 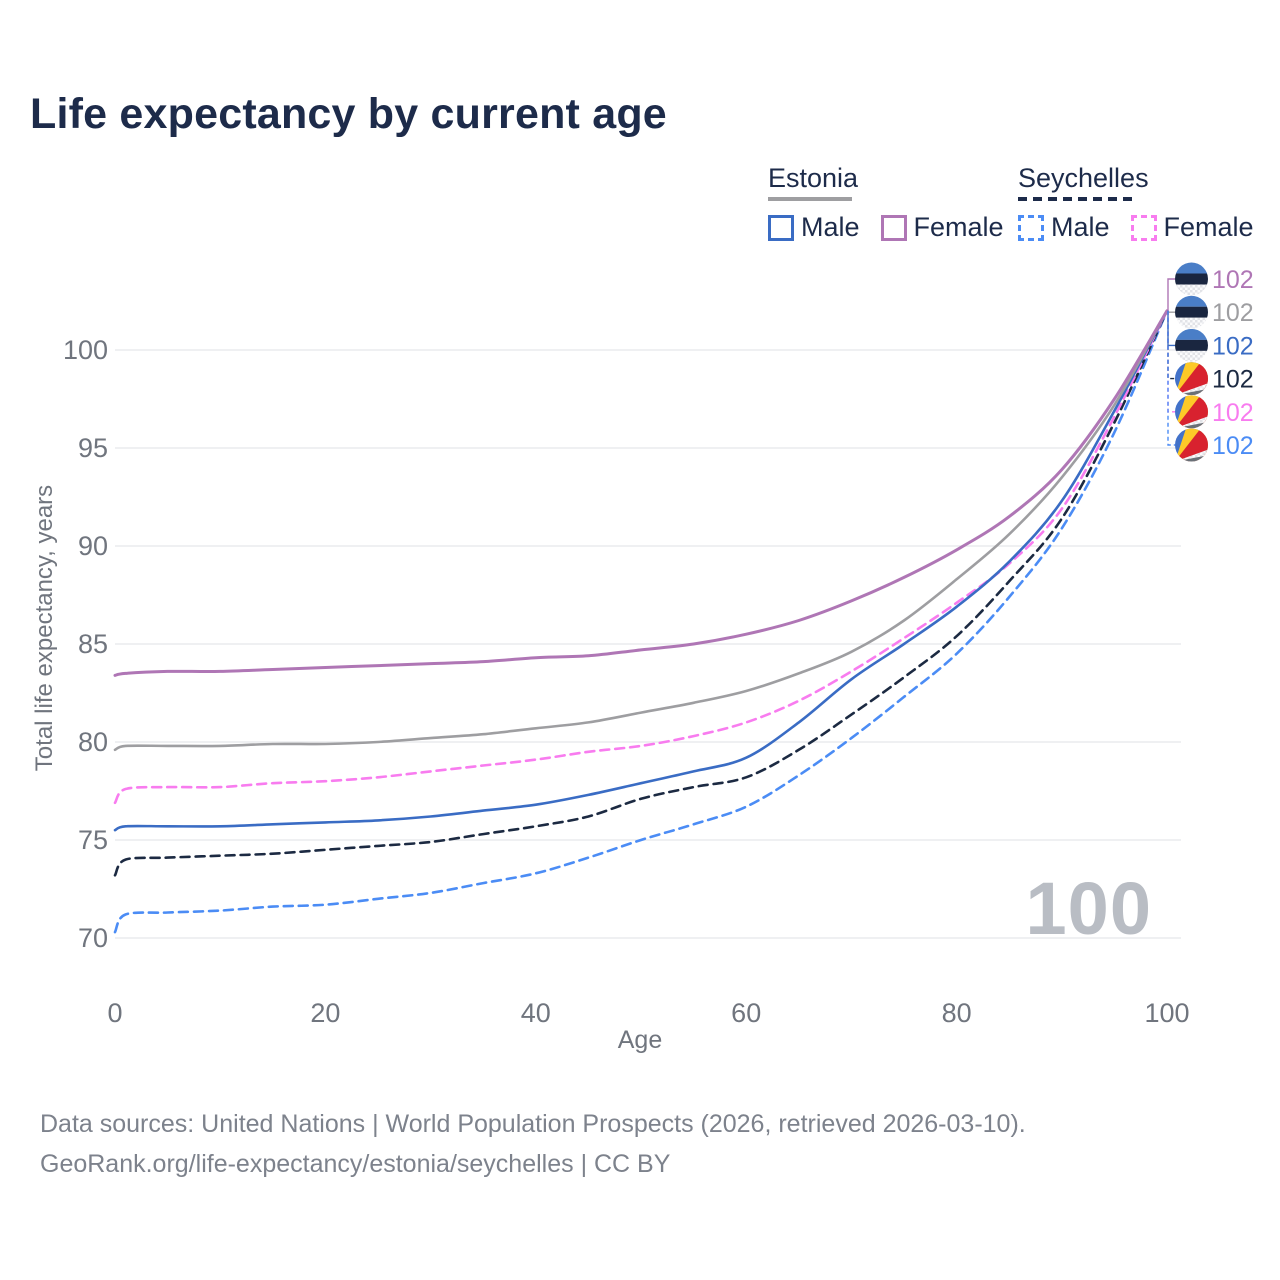 I want to click on y-tick-label-80: 80, so click(x=93, y=742).